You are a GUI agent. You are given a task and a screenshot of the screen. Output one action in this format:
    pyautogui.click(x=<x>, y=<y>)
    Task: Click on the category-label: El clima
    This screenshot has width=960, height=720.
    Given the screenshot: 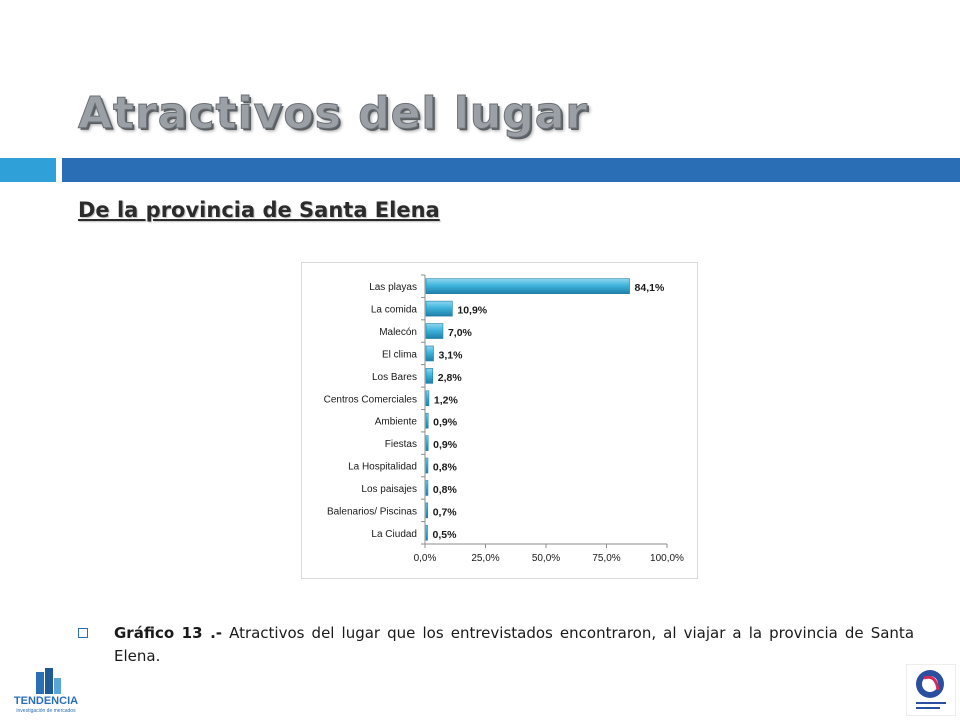 What is the action you would take?
    pyautogui.click(x=399, y=354)
    